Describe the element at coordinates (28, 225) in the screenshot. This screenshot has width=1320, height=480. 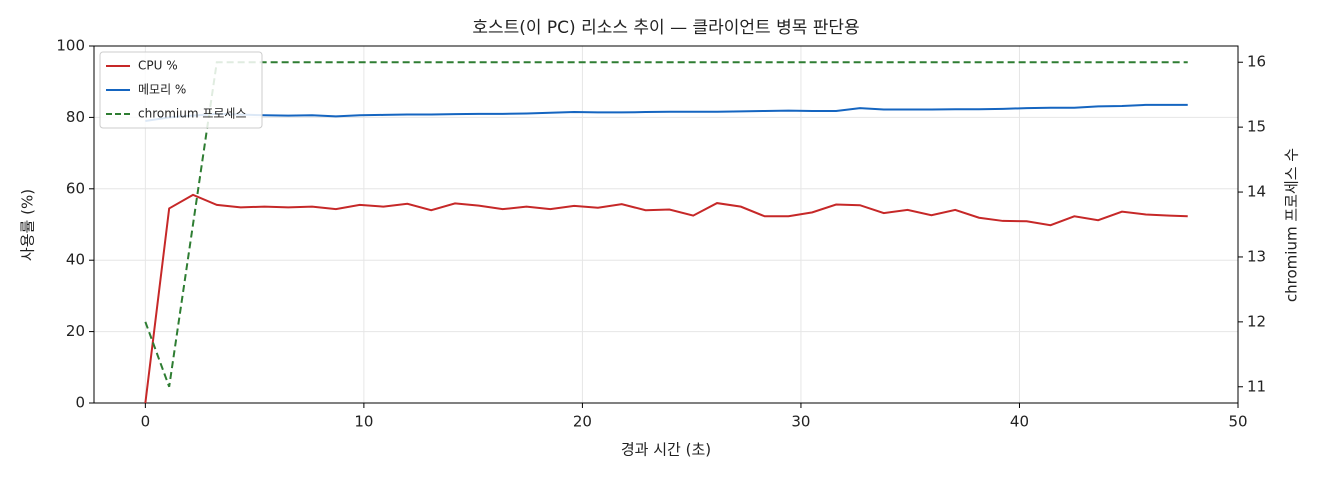
I see `y-axis-label: 사용률 (%)` at that location.